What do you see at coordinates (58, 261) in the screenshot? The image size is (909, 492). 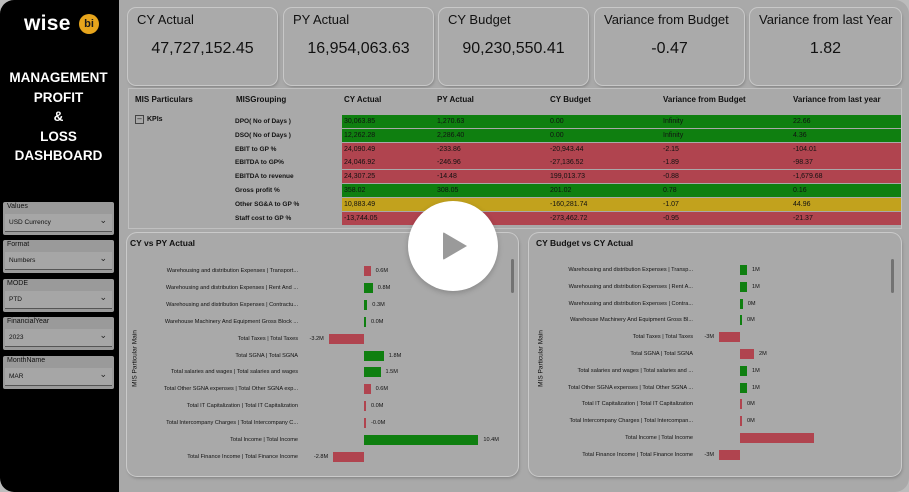 I see `slicer-dropdown: Numbers ⌄` at bounding box center [58, 261].